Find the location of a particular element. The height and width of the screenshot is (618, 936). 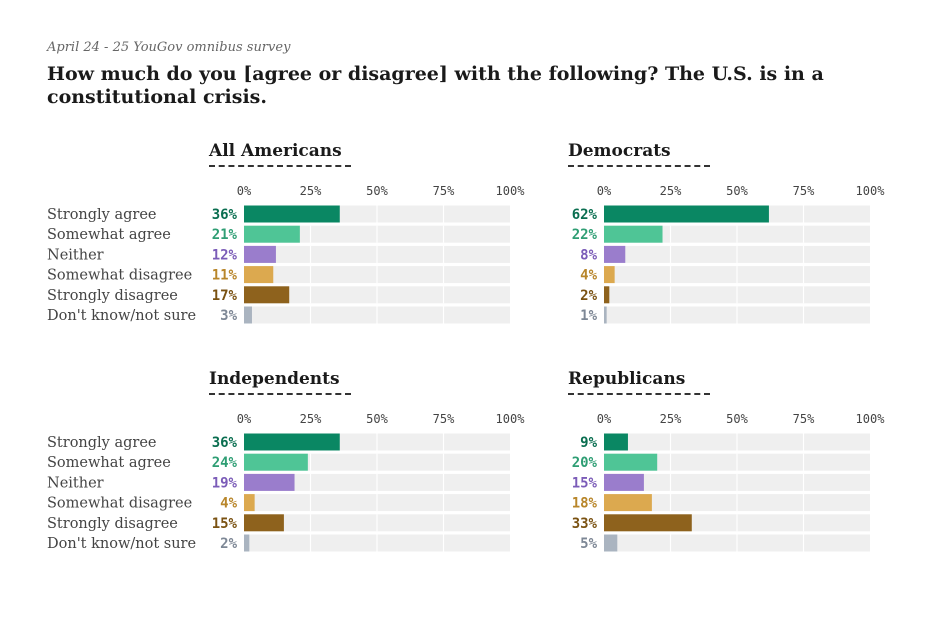

data-label: 62% is located at coordinates (585, 215).